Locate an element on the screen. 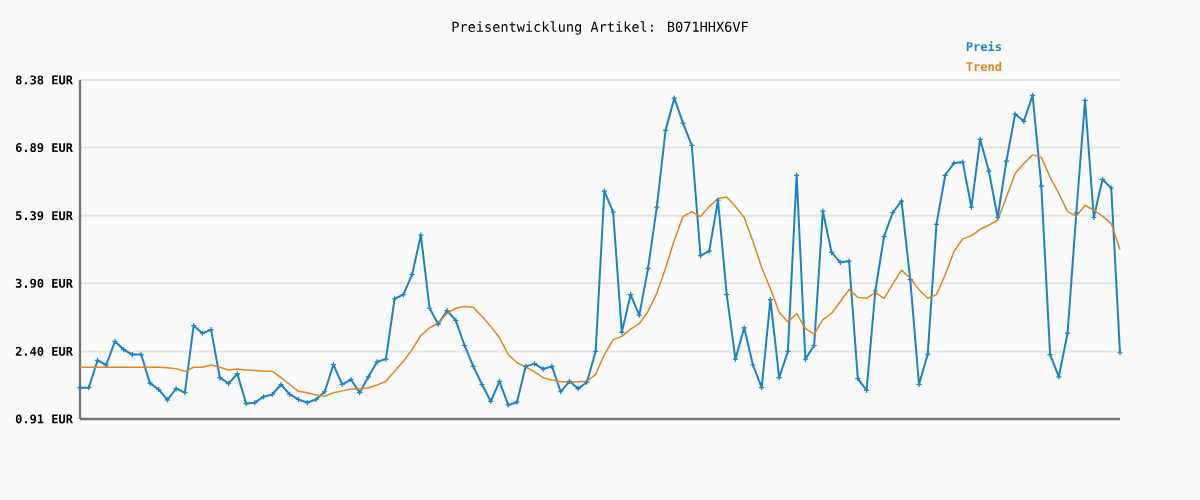 The width and height of the screenshot is (1200, 500). y-tick-label: 8.38 EUR is located at coordinates (44, 80).